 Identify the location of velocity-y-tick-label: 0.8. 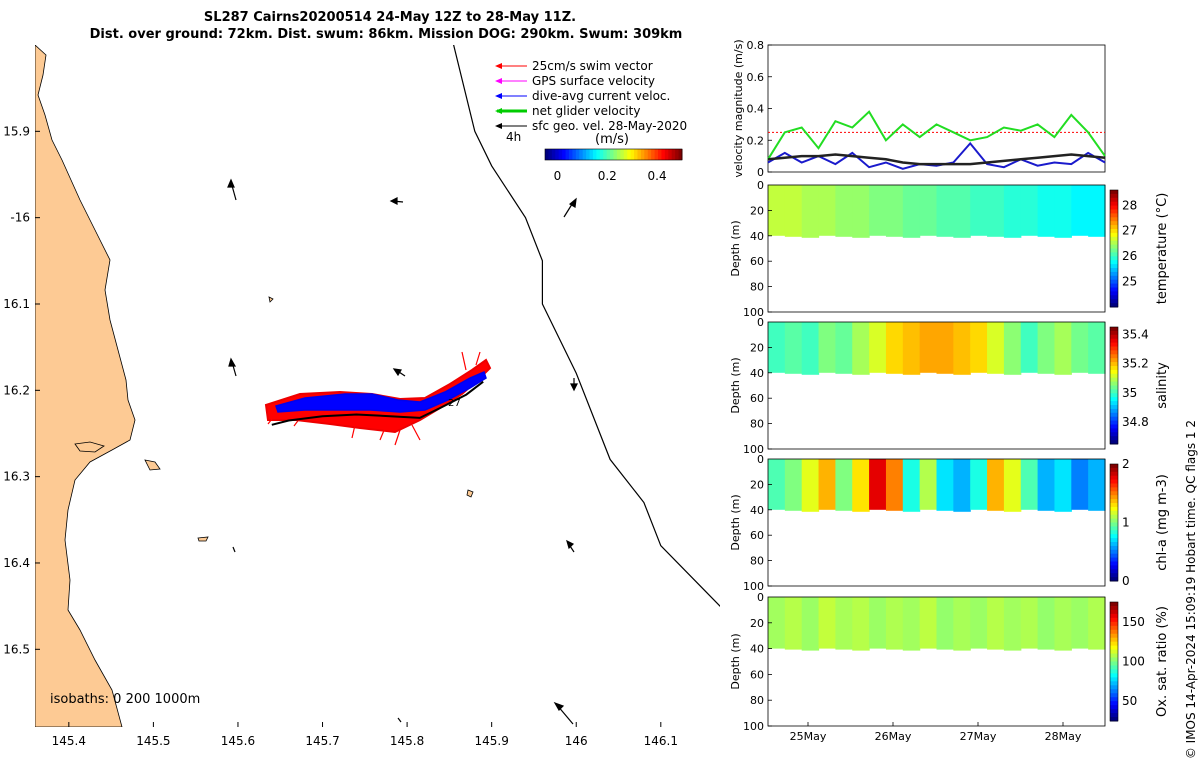
(756, 45).